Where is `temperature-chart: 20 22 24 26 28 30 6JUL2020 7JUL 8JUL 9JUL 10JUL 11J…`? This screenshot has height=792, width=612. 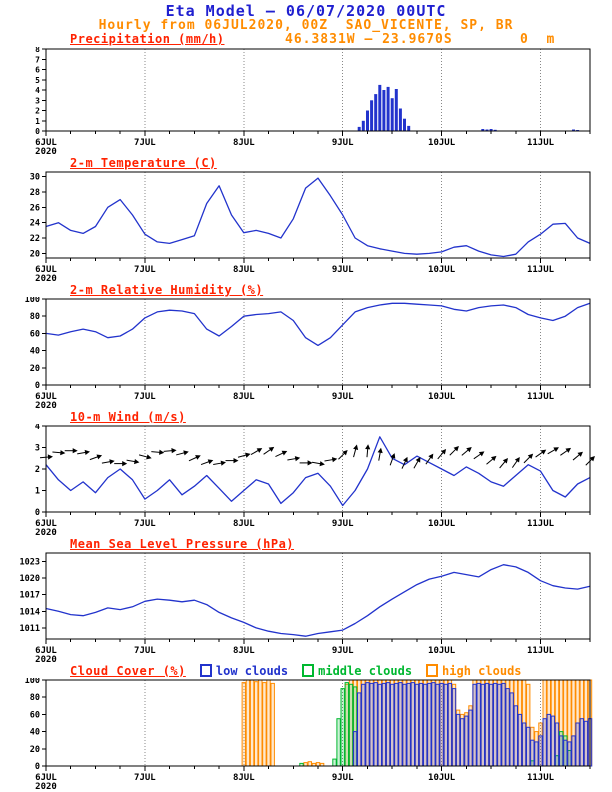 temperature-chart: 20 22 24 26 28 30 6JUL2020 7JUL 8JUL 9JUL 10JUL 11J… is located at coordinates (310, 226).